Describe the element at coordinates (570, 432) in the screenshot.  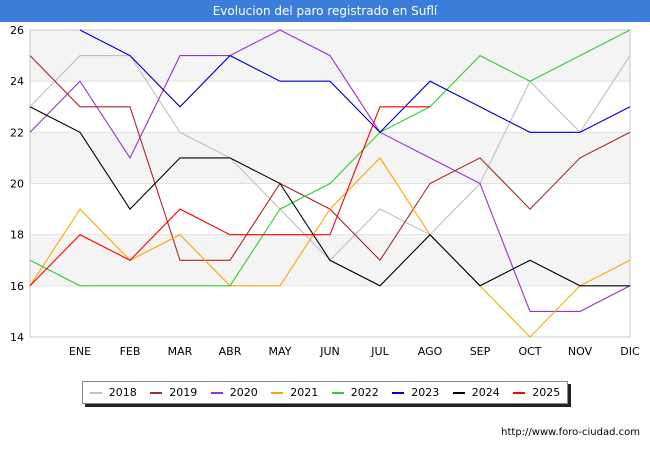
I see `source-url: http://www.foro-ciudad.com` at that location.